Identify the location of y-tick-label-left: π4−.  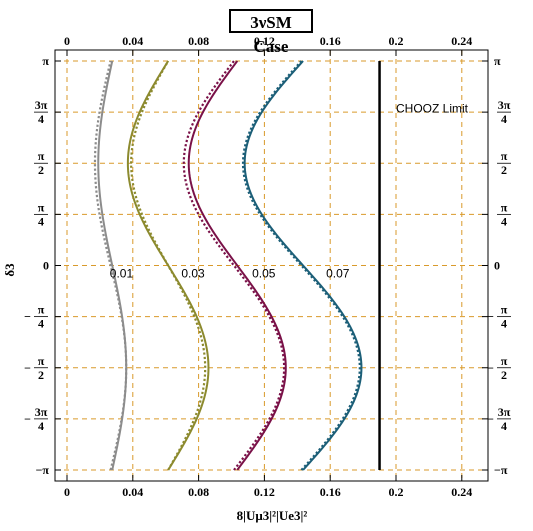
(36, 317).